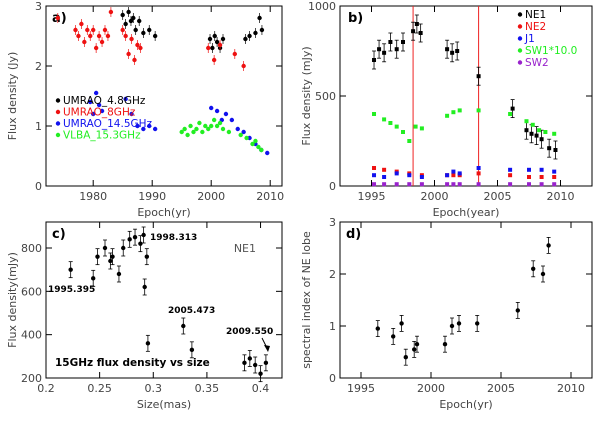 The image size is (600, 423). What do you see at coordinates (306, 95) in the screenshot?
I see `y-axis-label: Flux density (mJy)` at bounding box center [306, 95].